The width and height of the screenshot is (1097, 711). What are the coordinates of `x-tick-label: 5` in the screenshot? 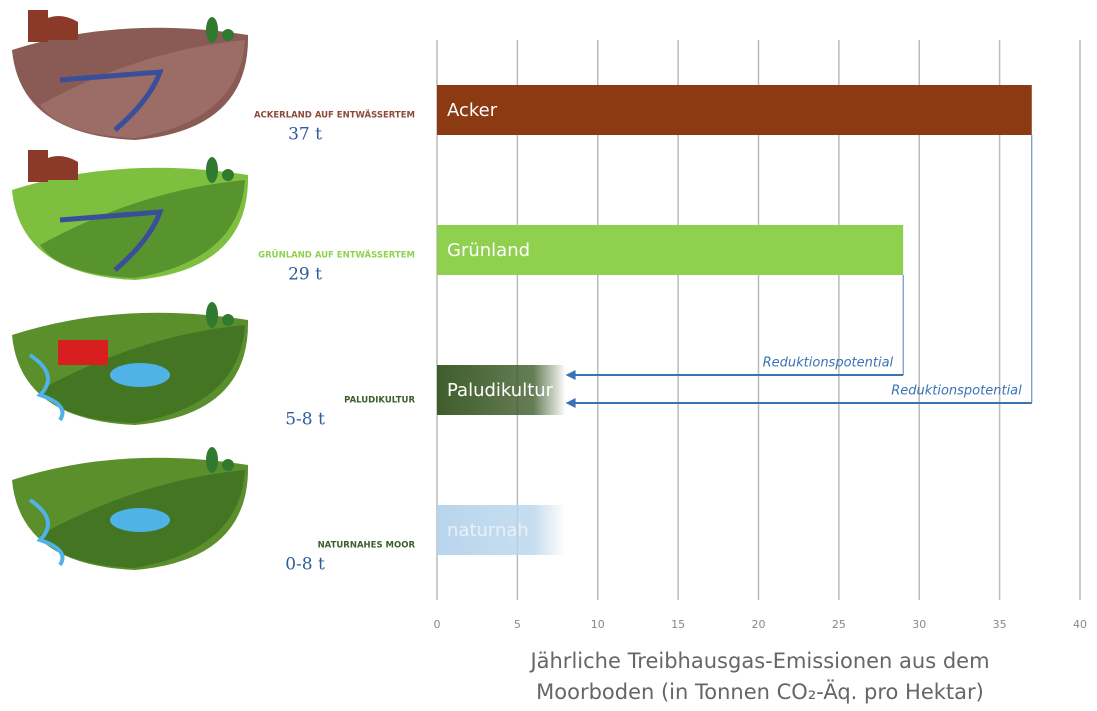 It's located at (517, 624).